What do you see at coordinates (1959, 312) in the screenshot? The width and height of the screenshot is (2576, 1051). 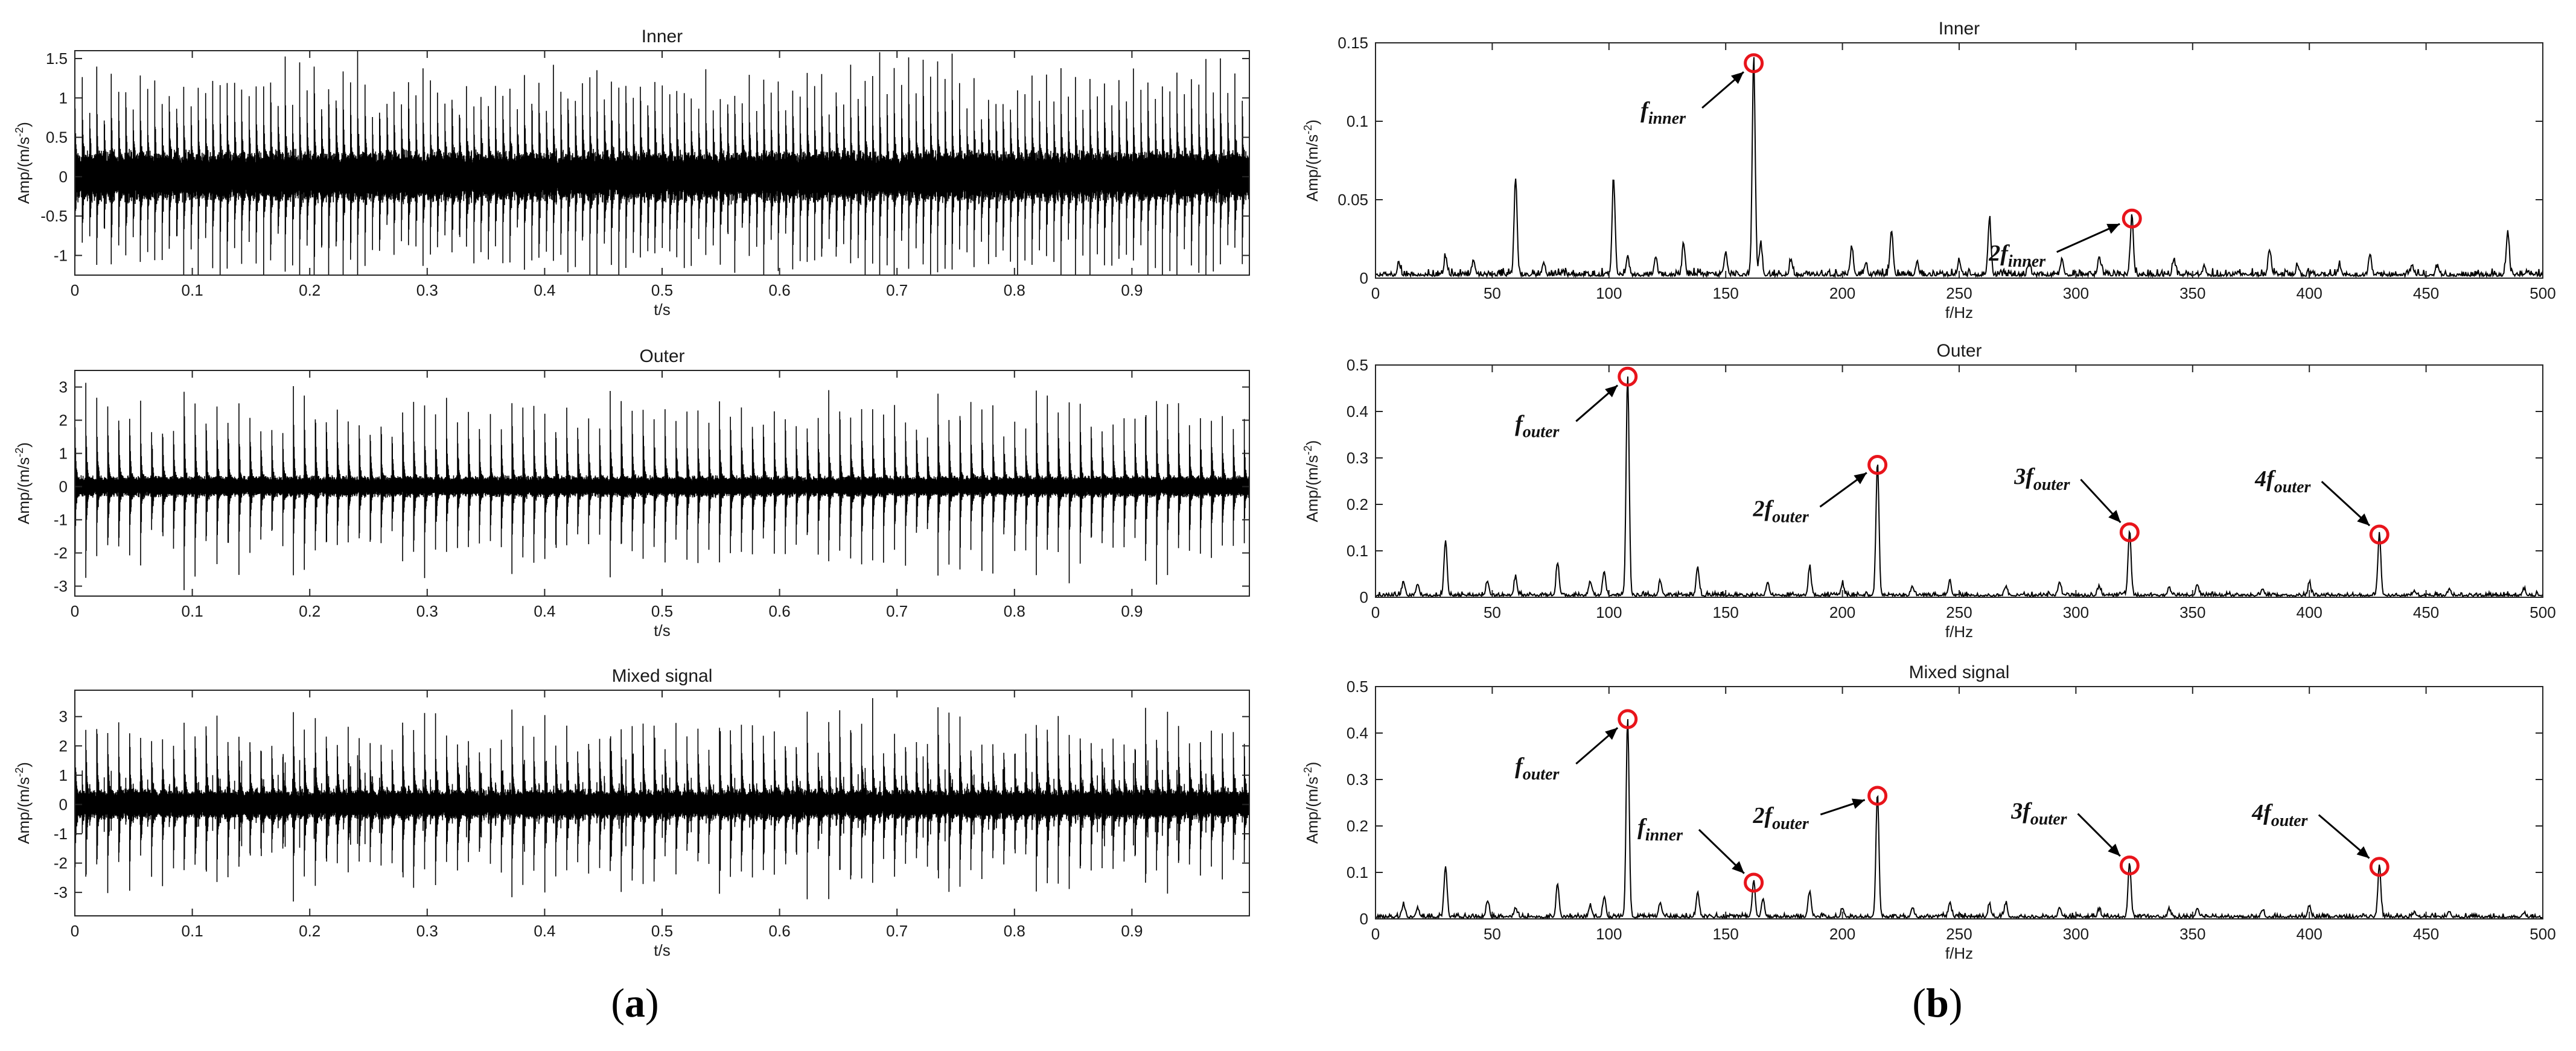 I see `x-axis-label: f/Hz` at bounding box center [1959, 312].